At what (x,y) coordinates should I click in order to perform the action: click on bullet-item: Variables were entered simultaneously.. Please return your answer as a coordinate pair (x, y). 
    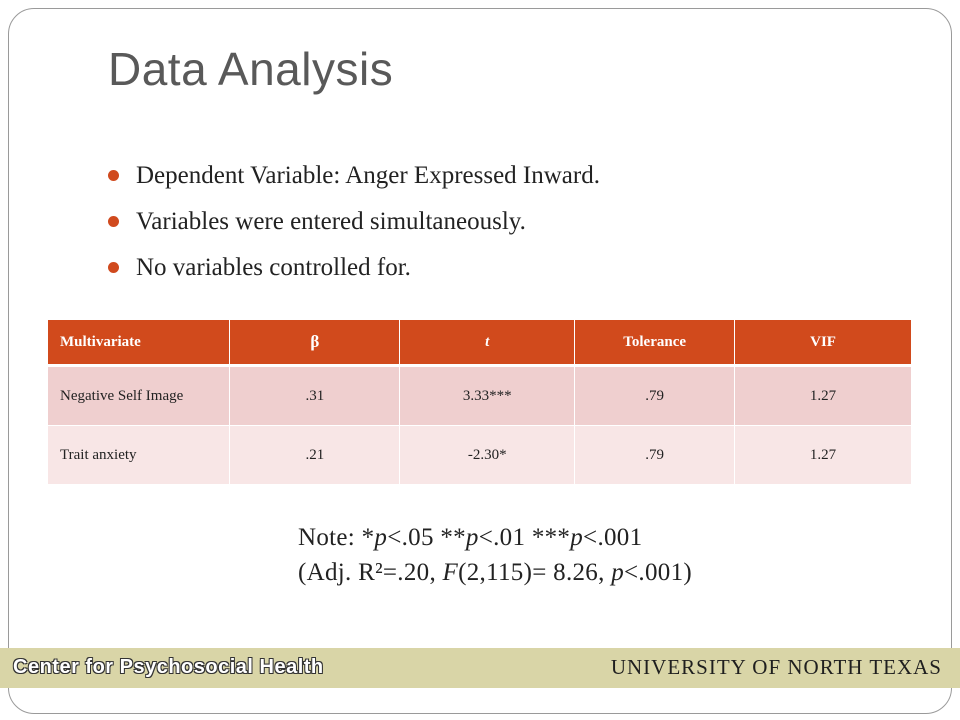
    Looking at the image, I should click on (354, 225).